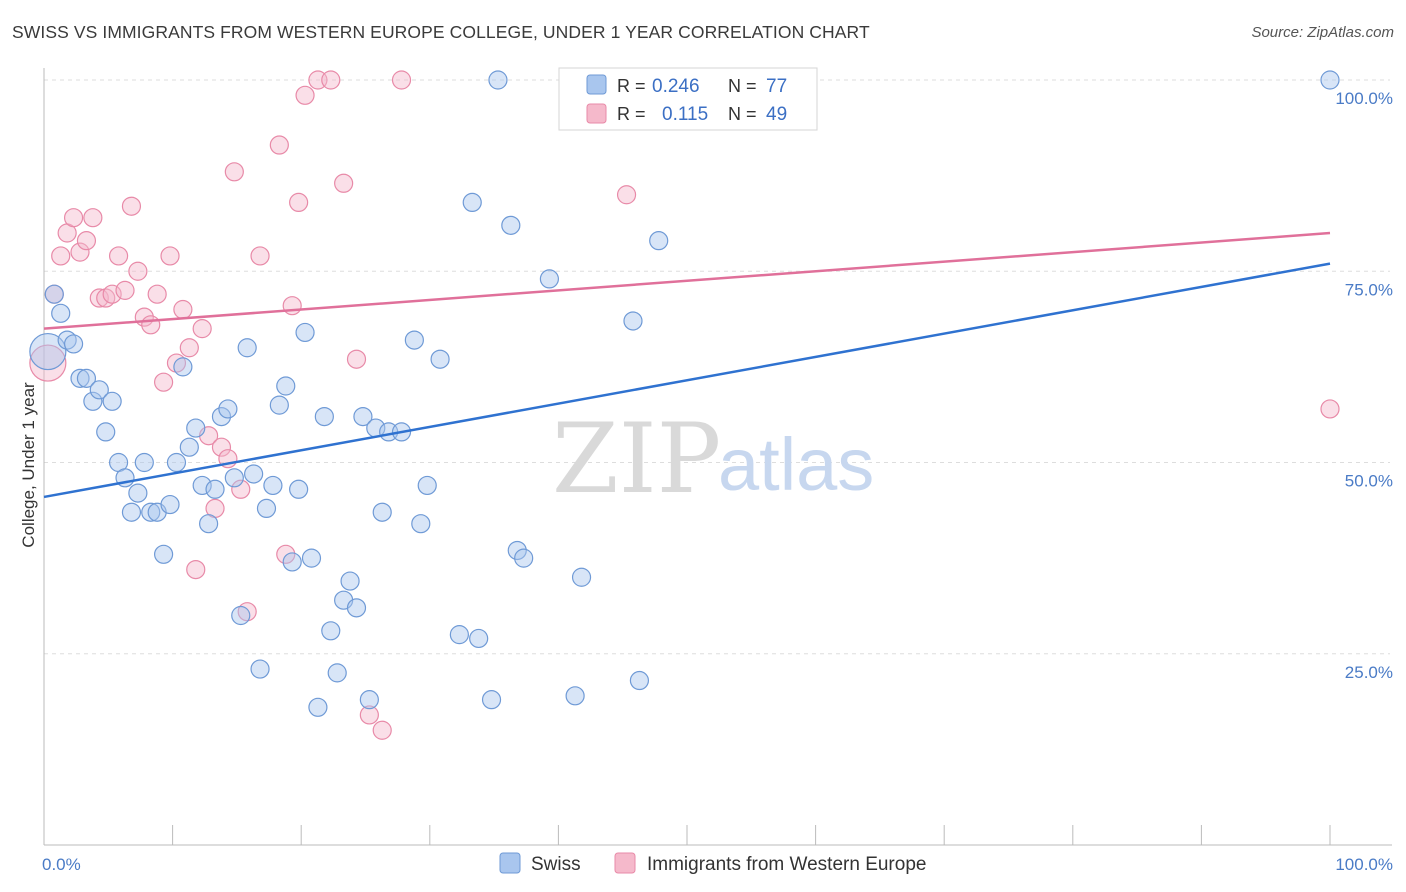 This screenshot has width=1406, height=892. What do you see at coordinates (796, 464) in the screenshot?
I see `watermark-atlas: atlas` at bounding box center [796, 464].